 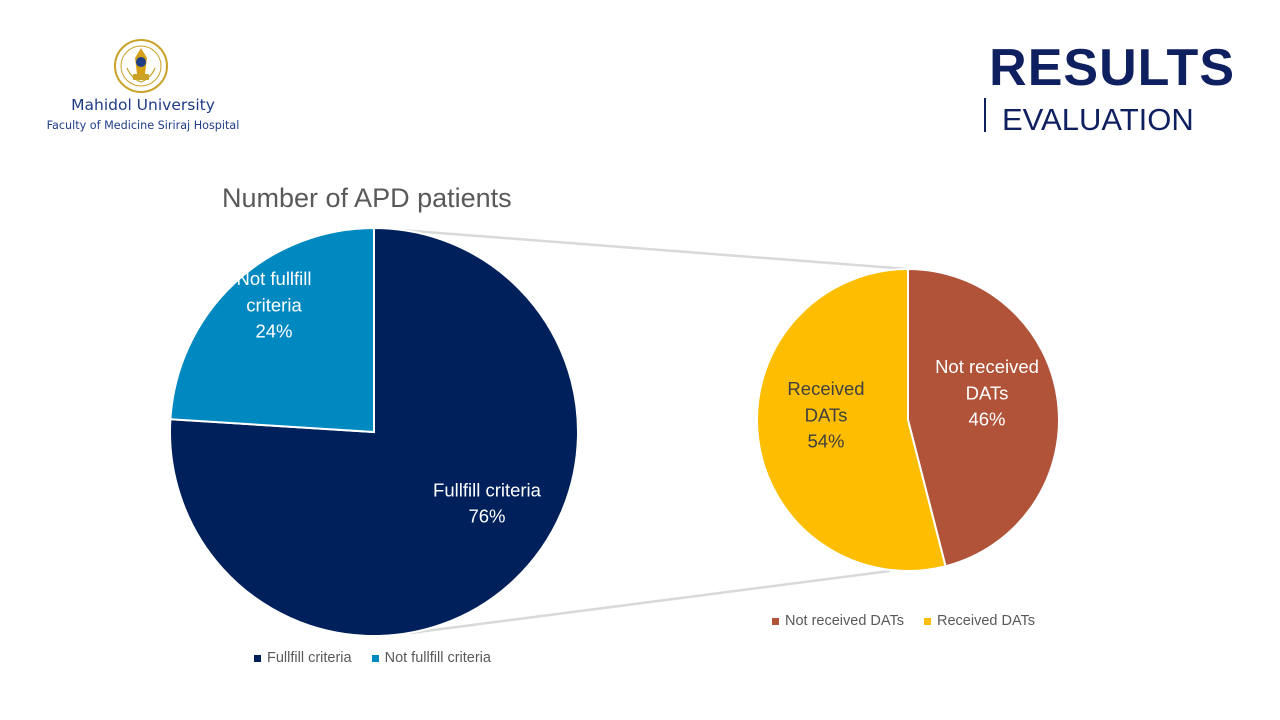 I want to click on legend-main-pie: Fullfill criteria Not fullfill criteria, so click(x=372, y=658).